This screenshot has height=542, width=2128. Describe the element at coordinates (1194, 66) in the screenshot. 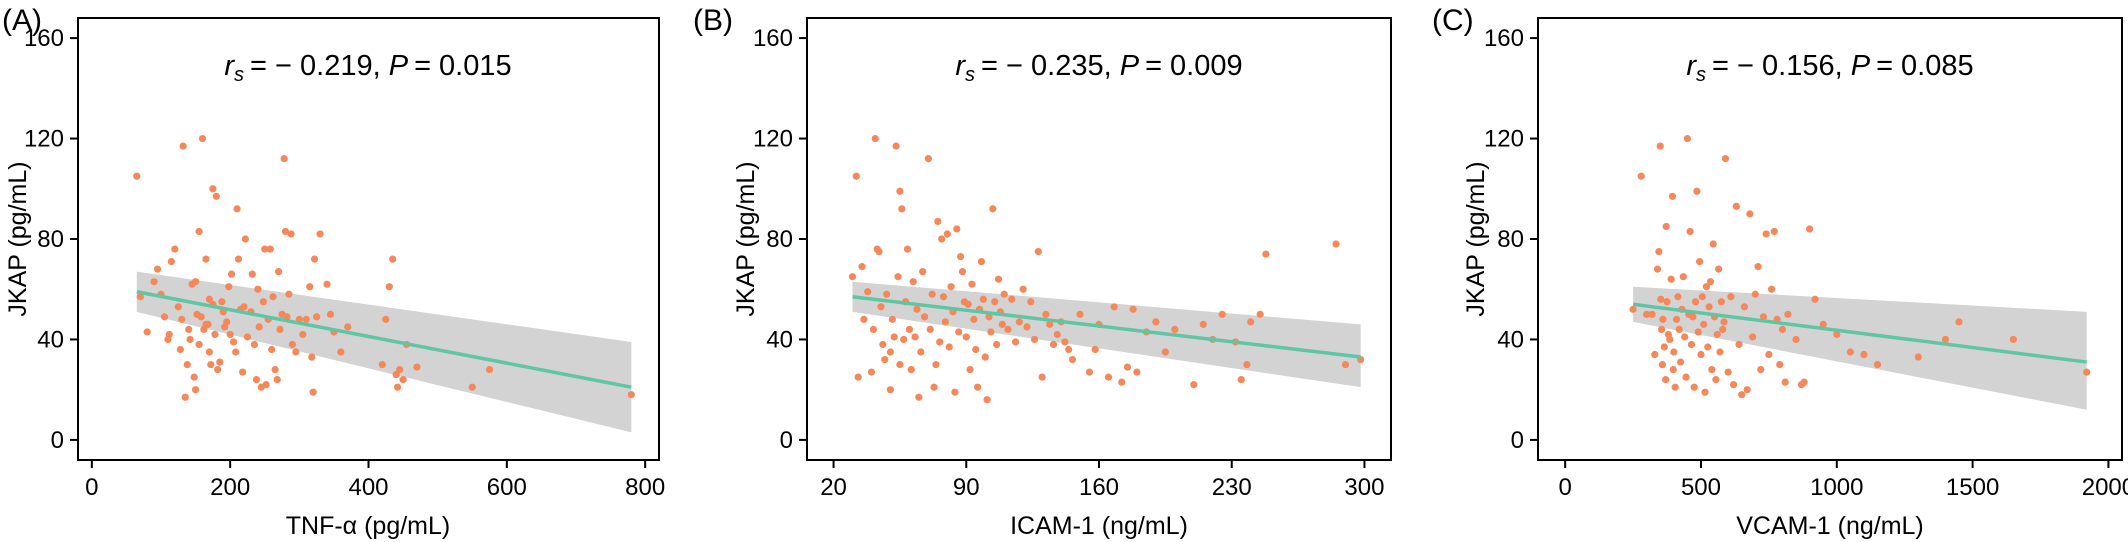

I see `p-value: = 0.009` at that location.